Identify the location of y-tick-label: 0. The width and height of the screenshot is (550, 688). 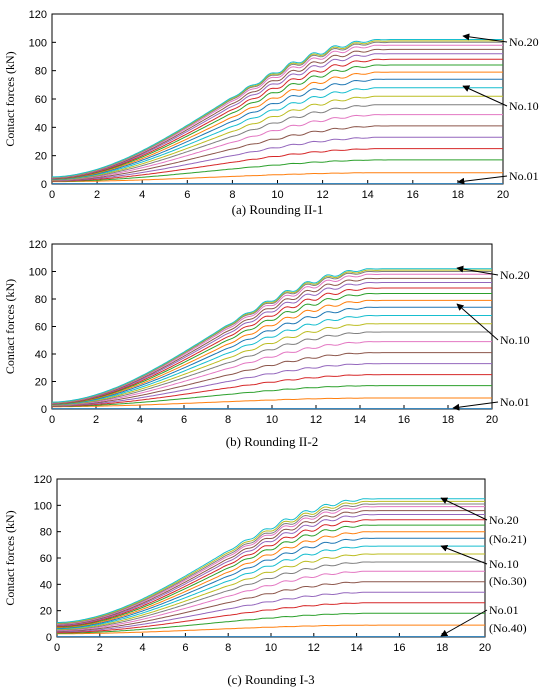
(49, 638).